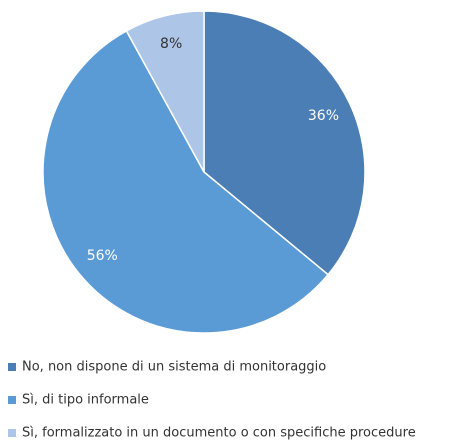 The width and height of the screenshot is (461, 440). Describe the element at coordinates (85, 400) in the screenshot. I see `legend-label: Sì, di tipo informale` at that location.